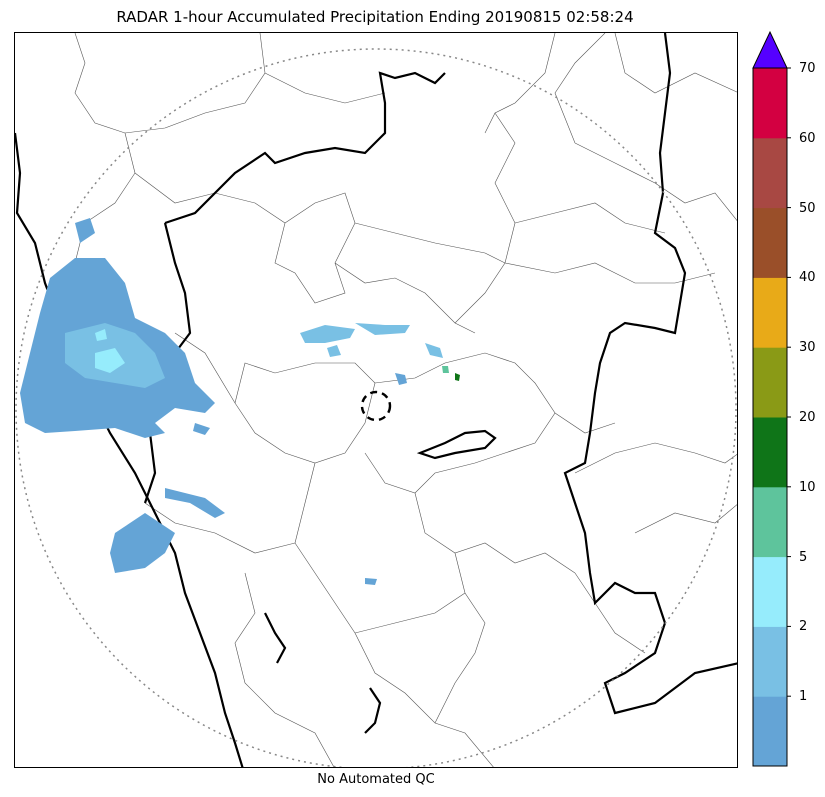  Describe the element at coordinates (807, 348) in the screenshot. I see `colorbar-tick-label: 30` at that location.